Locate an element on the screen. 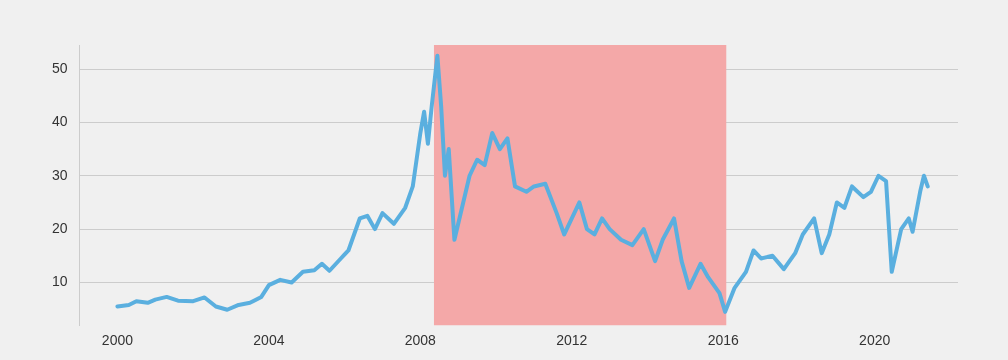 The height and width of the screenshot is (360, 1008). x-tick-label: 2008 is located at coordinates (420, 340).